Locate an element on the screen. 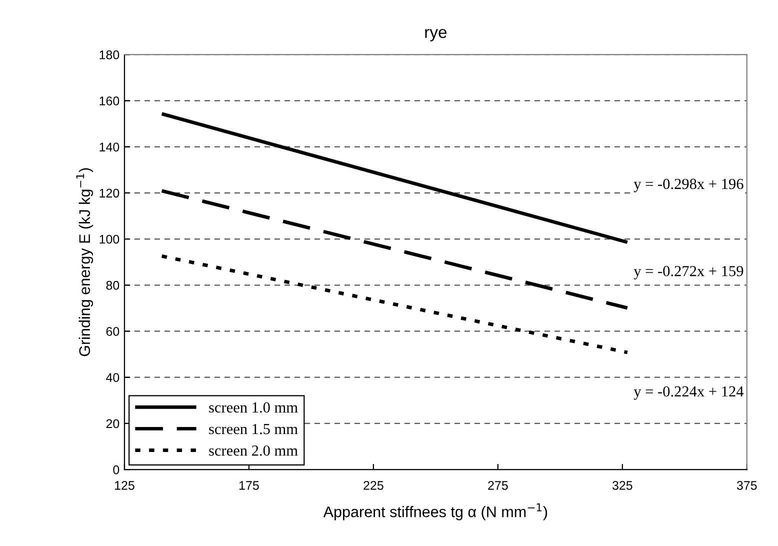 This screenshot has width=778, height=546. y-tick-label: 60 is located at coordinates (113, 331).